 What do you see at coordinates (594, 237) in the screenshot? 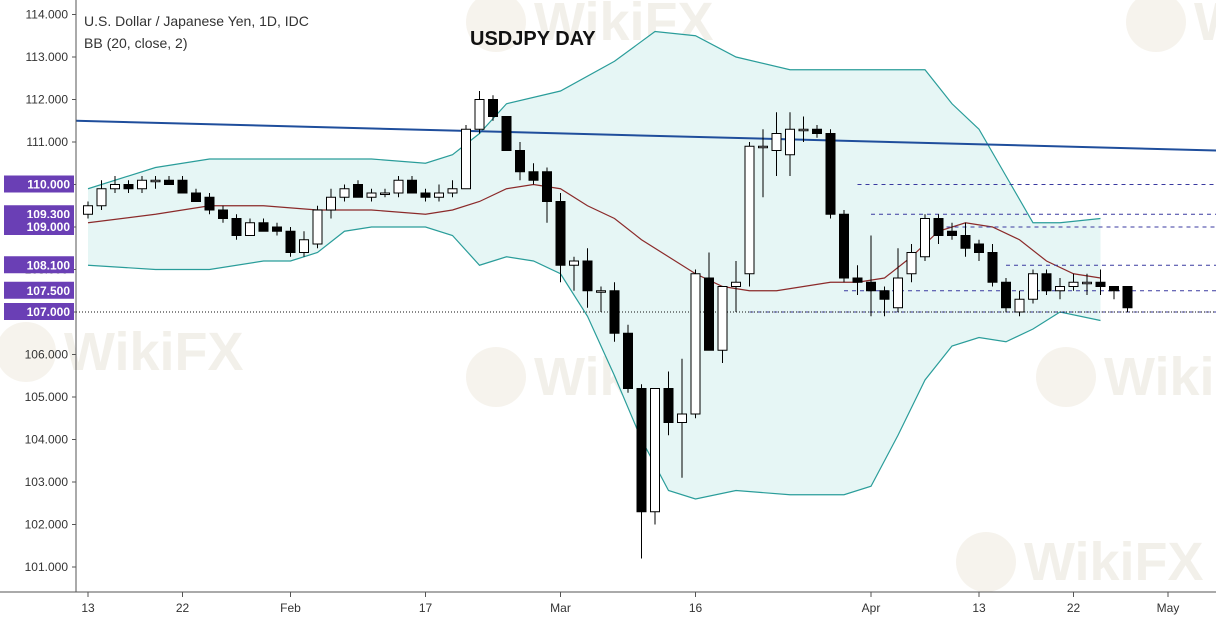
I see `bollinger-basis-line` at bounding box center [594, 237].